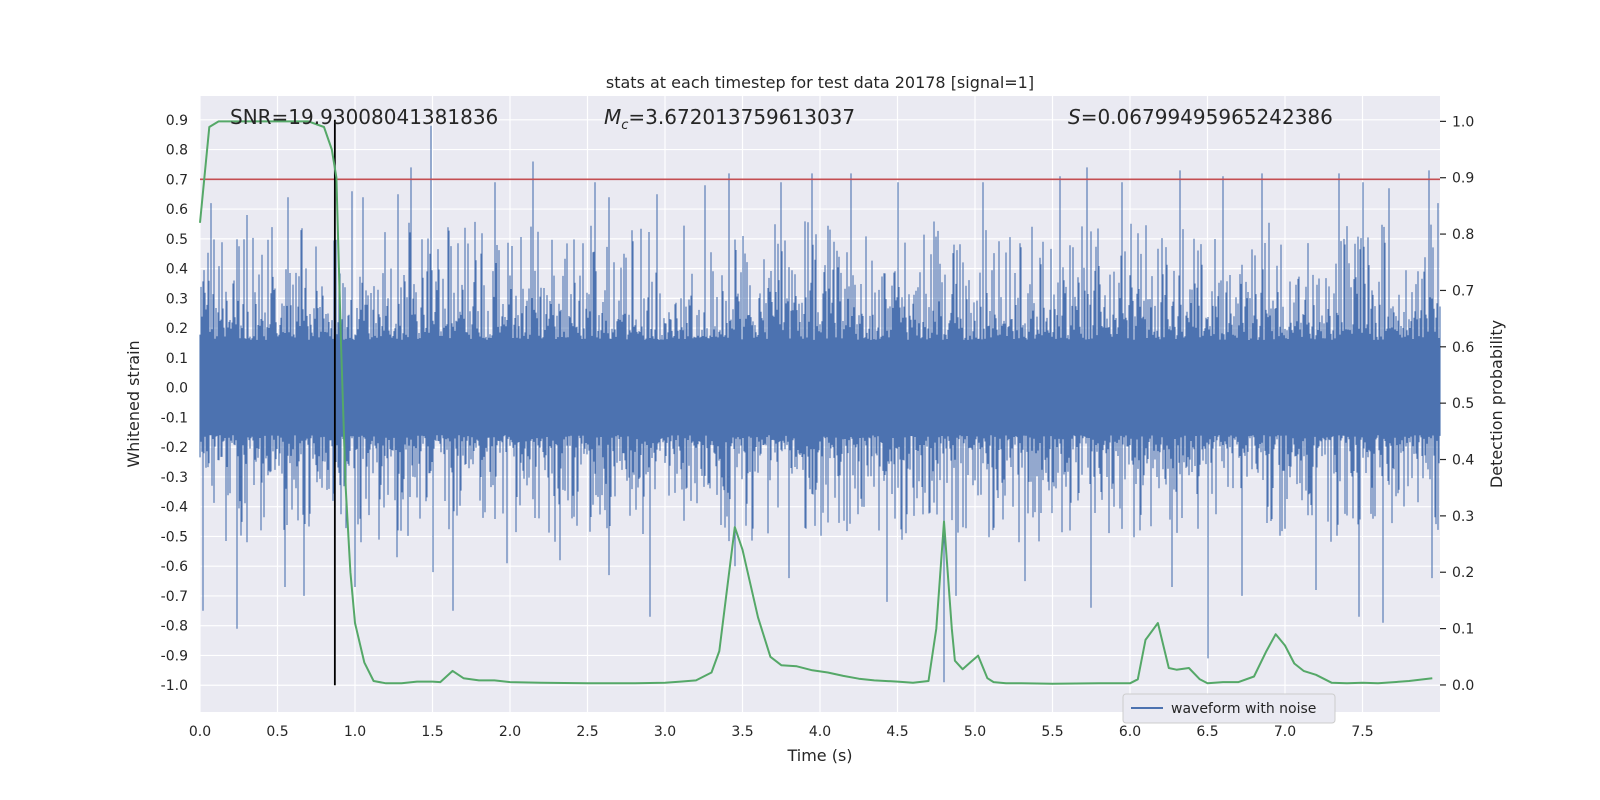 This screenshot has height=800, width=1600. What do you see at coordinates (1463, 404) in the screenshot?
I see `y-right-tick-label: 0.5` at bounding box center [1463, 404].